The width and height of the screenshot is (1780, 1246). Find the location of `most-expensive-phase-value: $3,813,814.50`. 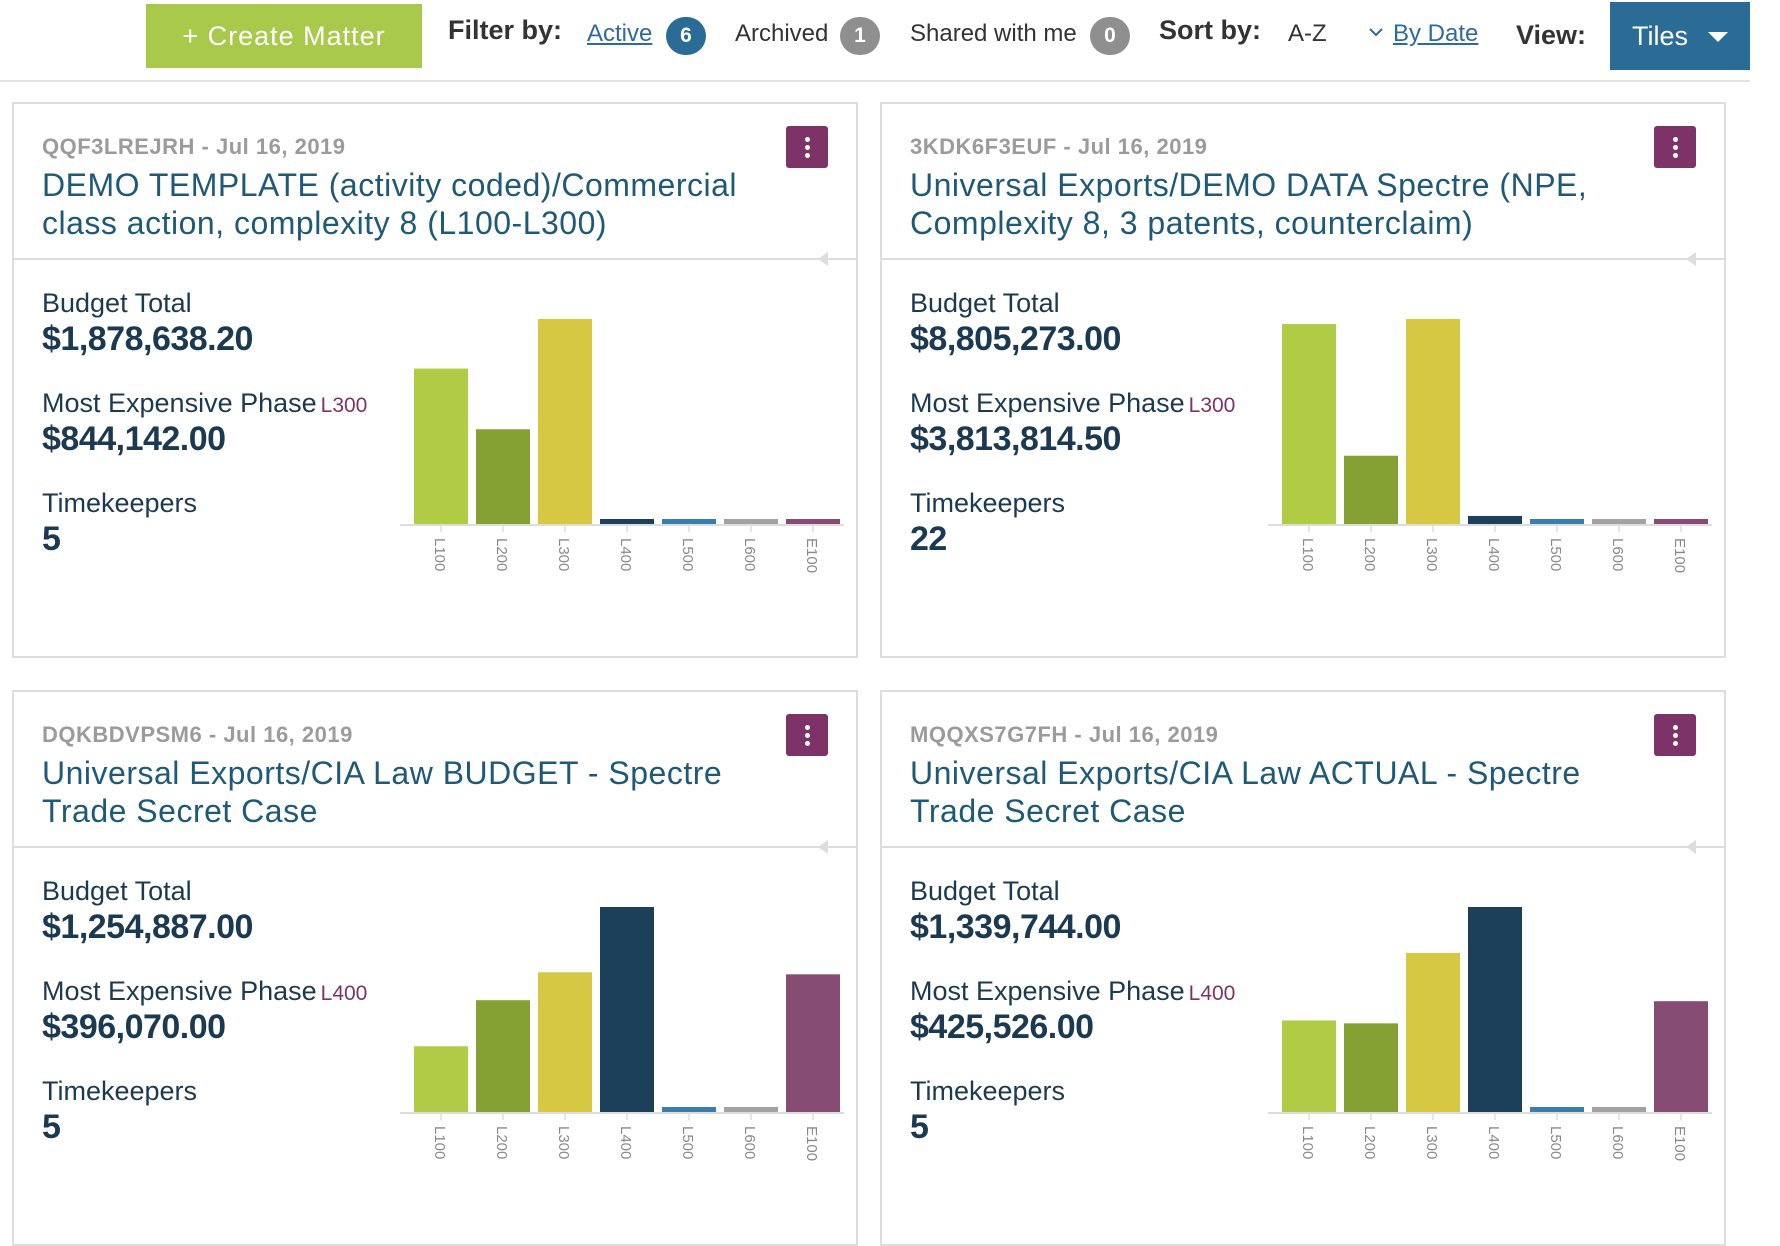

most-expensive-phase-value: $3,813,814.50 is located at coordinates (1015, 439).